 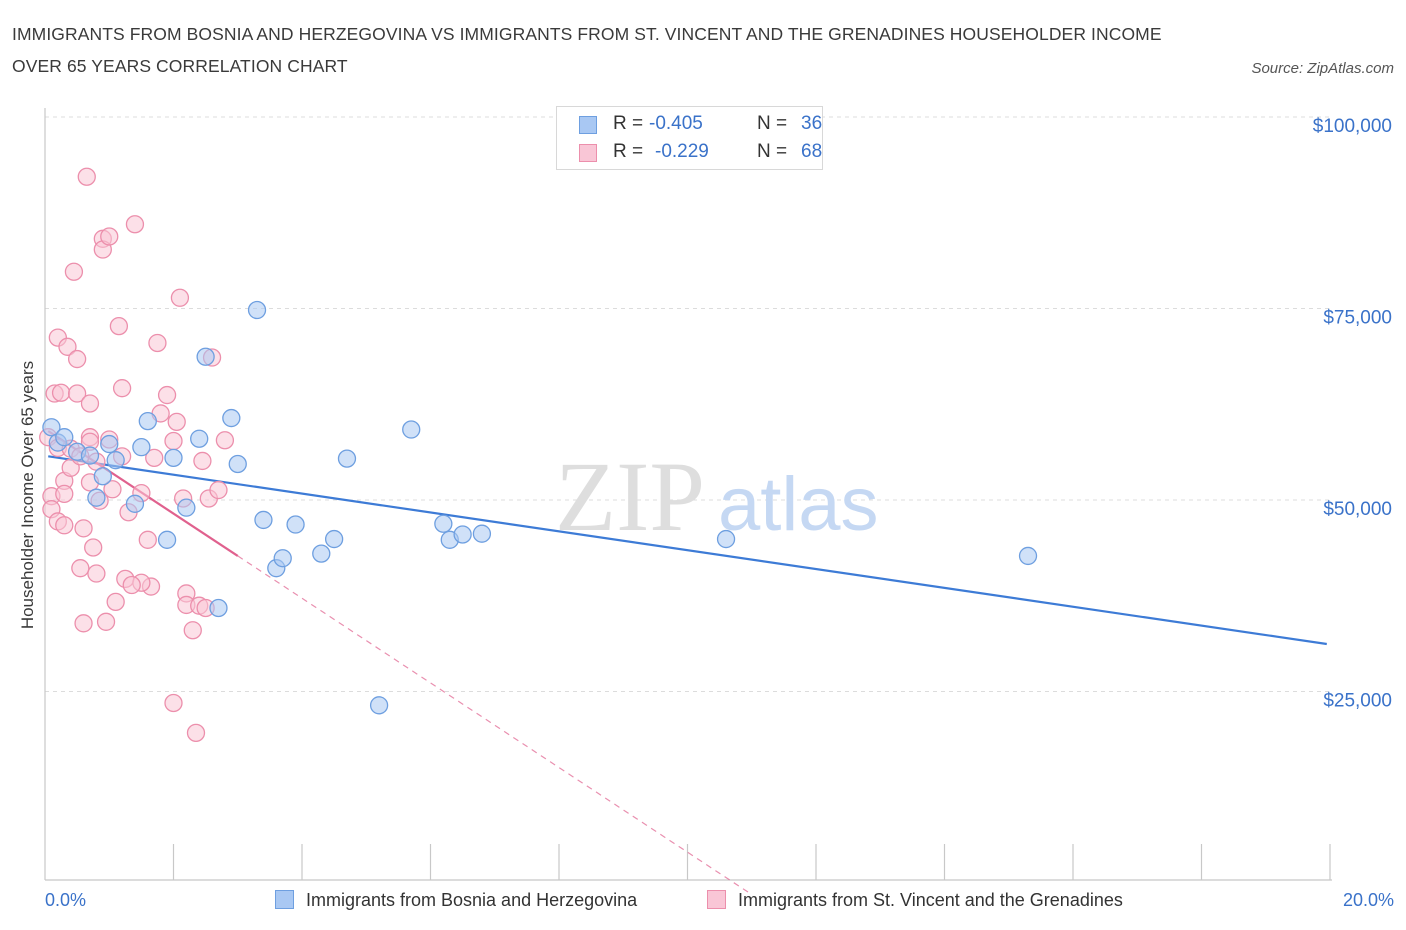 What do you see at coordinates (284, 899) in the screenshot?
I see `bottom-legend-swatch-bosnia` at bounding box center [284, 899].